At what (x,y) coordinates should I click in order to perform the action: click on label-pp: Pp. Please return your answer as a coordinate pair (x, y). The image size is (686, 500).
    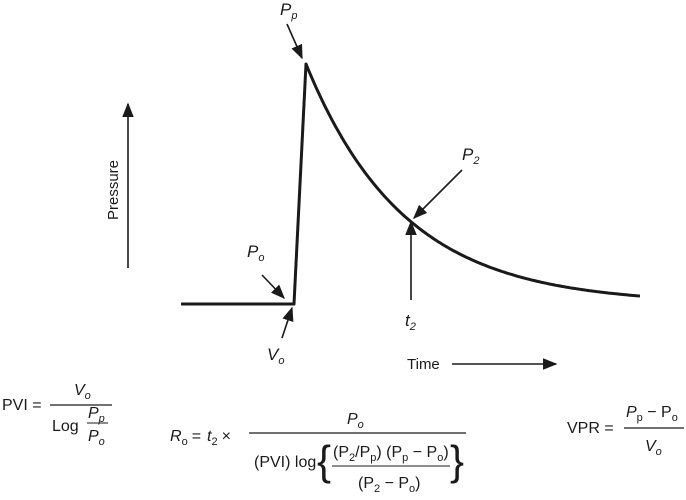
    Looking at the image, I should click on (288, 11).